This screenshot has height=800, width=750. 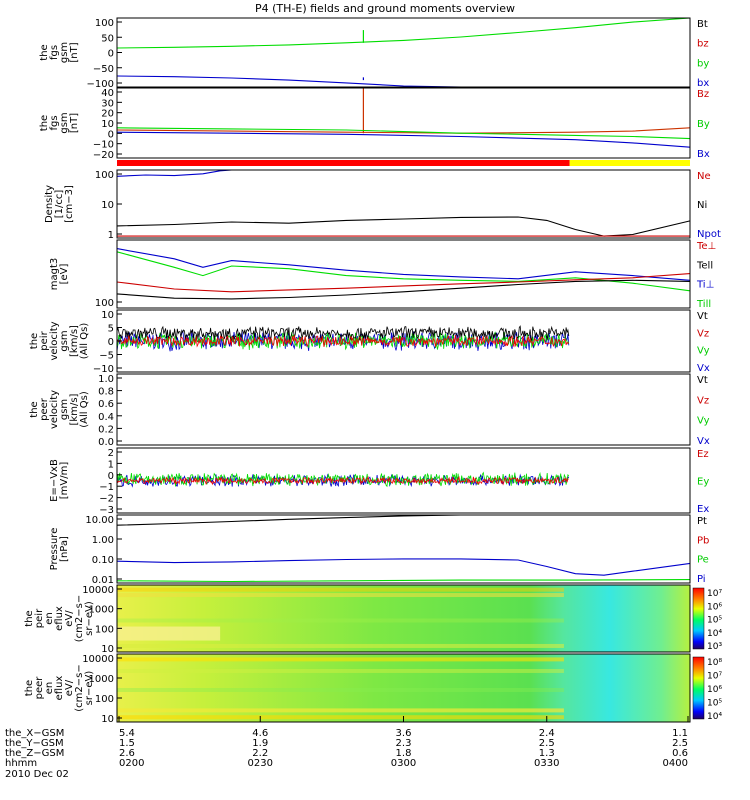 I want to click on y-axis-label: [eV], so click(x=64, y=274).